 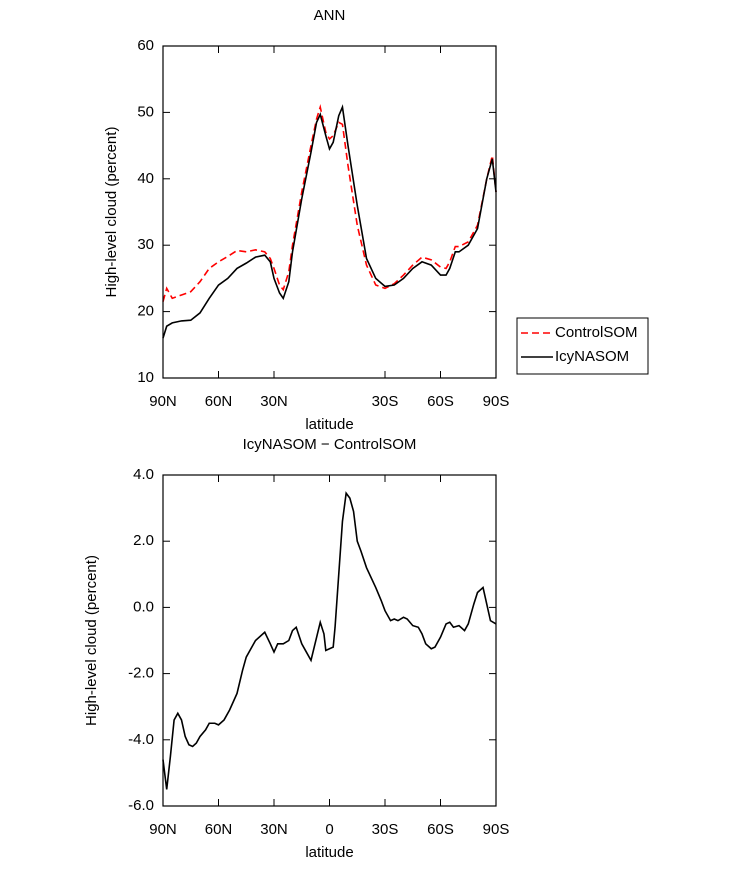 I want to click on y-tick-label: 20, so click(x=145, y=311).